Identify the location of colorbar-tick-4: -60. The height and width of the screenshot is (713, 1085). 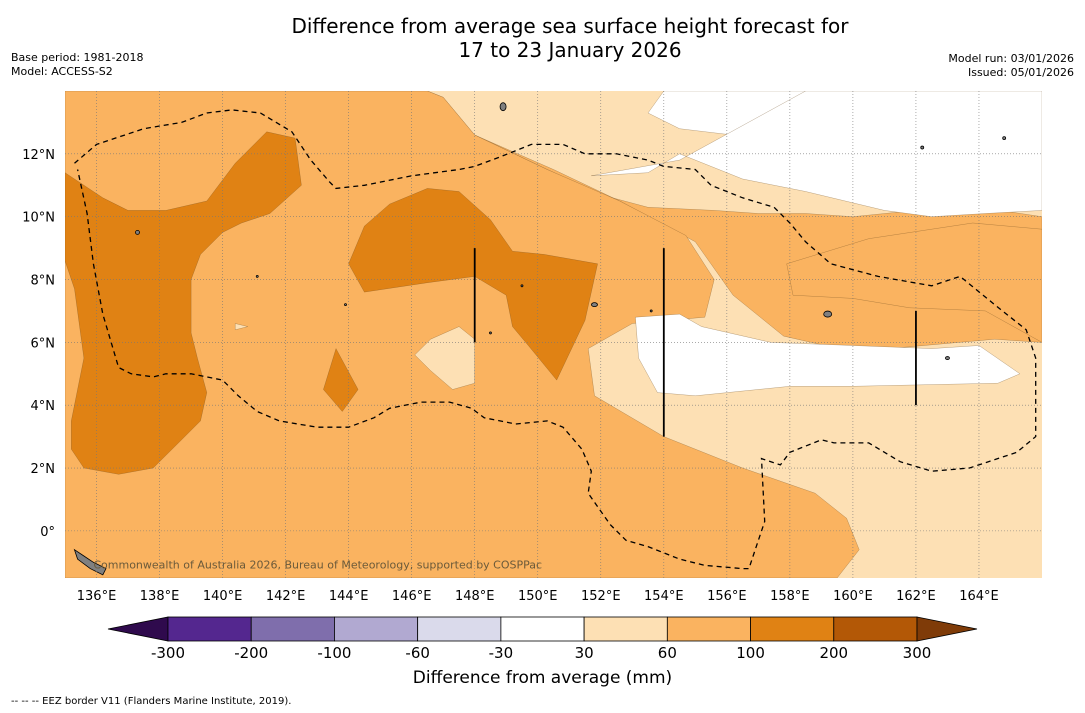
(417, 653).